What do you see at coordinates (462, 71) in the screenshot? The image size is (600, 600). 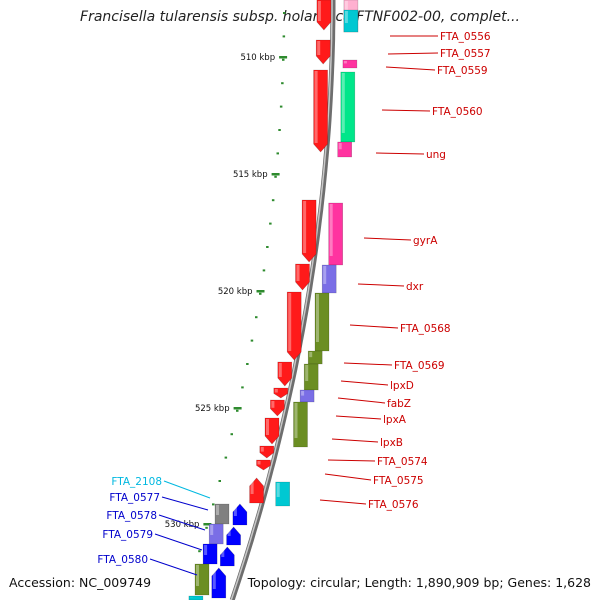 I see `gene-label: FTA_0559` at bounding box center [462, 71].